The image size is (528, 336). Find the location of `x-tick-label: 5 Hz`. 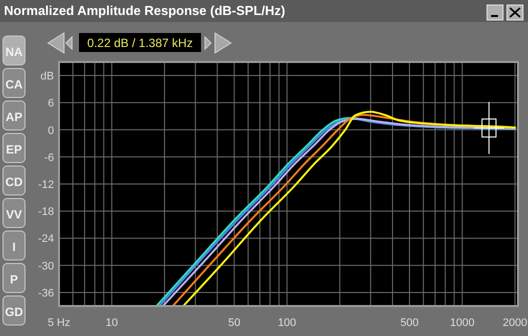

x-tick-label: 5 Hz is located at coordinates (59, 323).